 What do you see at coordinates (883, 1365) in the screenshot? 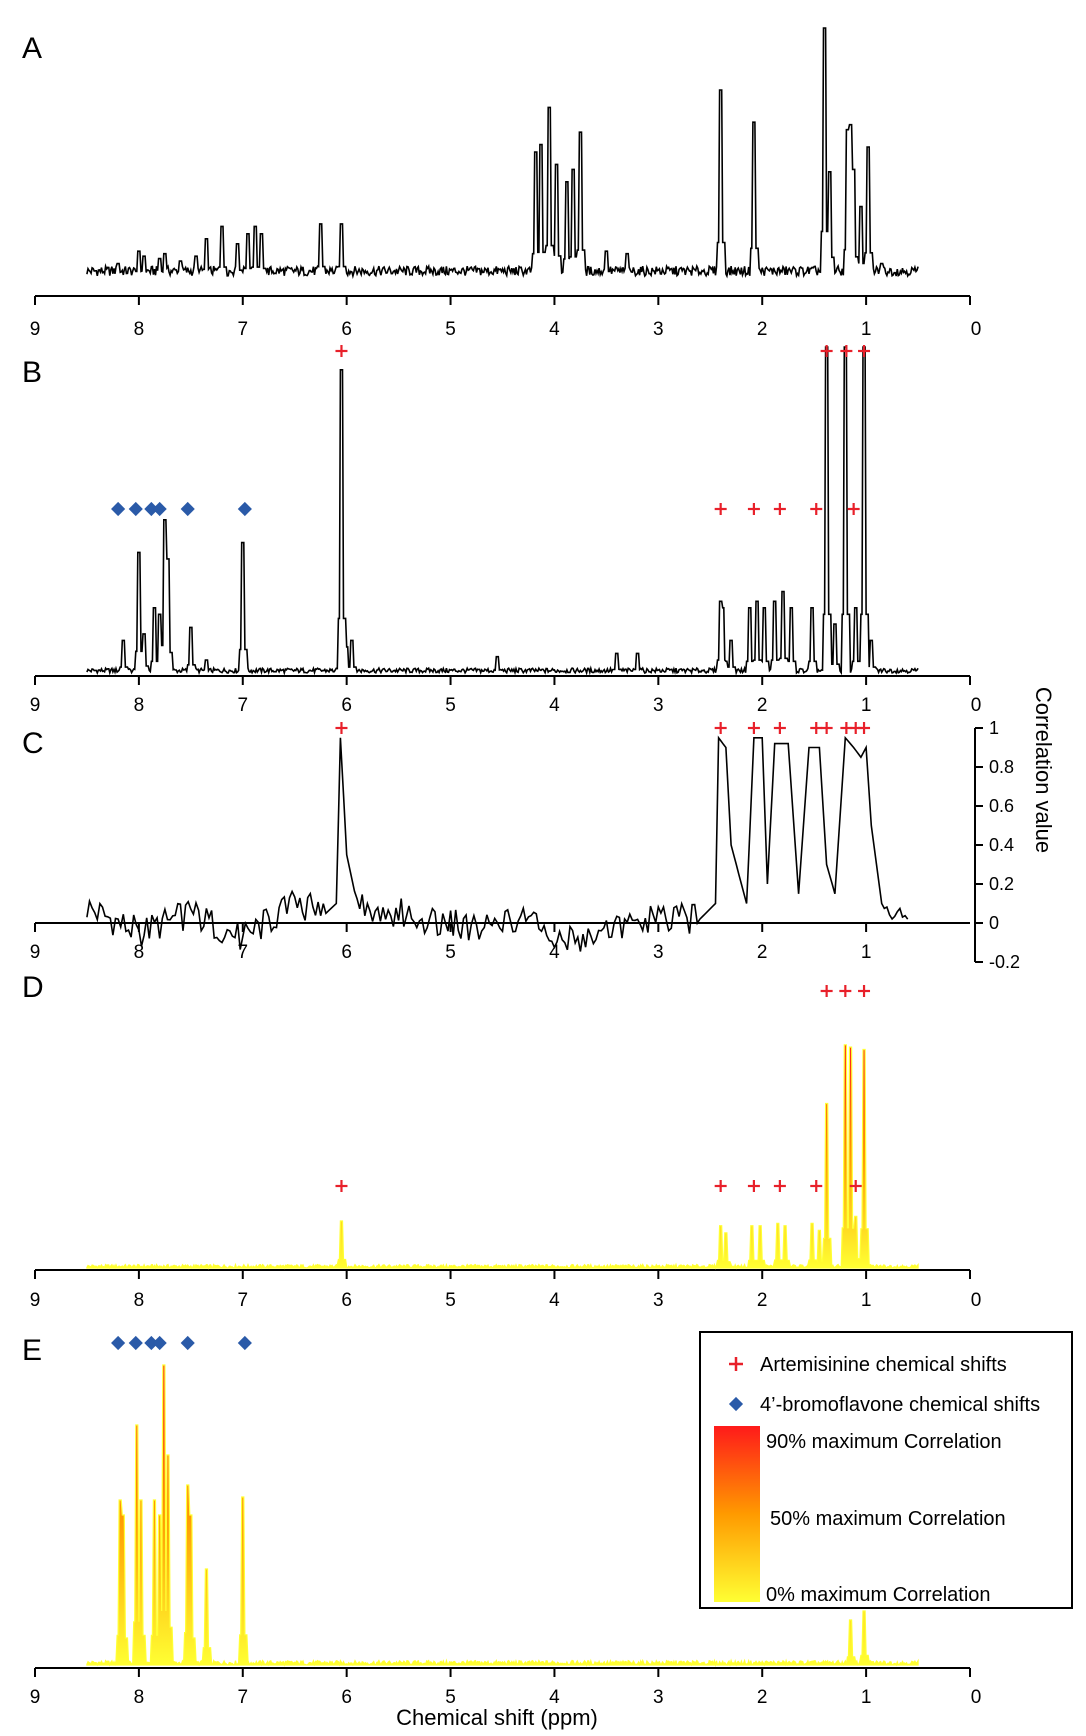
I see `legend-artemisinine-label: Artemisinine chemical shifts` at bounding box center [883, 1365].